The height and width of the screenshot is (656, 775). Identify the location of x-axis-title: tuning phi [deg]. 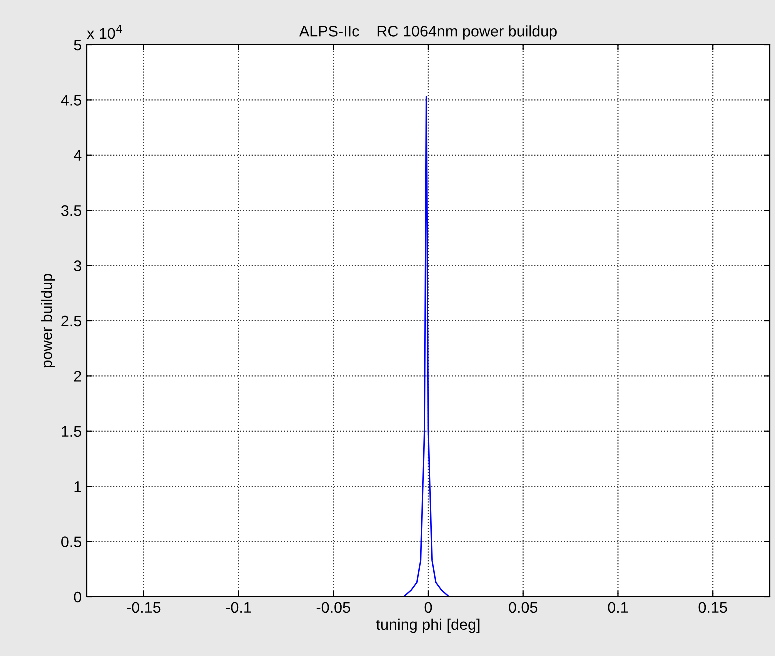
(428, 626).